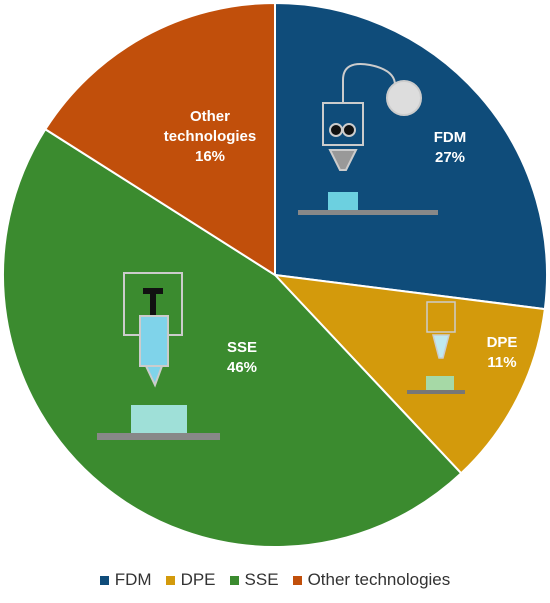 Image resolution: width=550 pixels, height=603 pixels. What do you see at coordinates (198, 579) in the screenshot?
I see `legend-label: DPE` at bounding box center [198, 579].